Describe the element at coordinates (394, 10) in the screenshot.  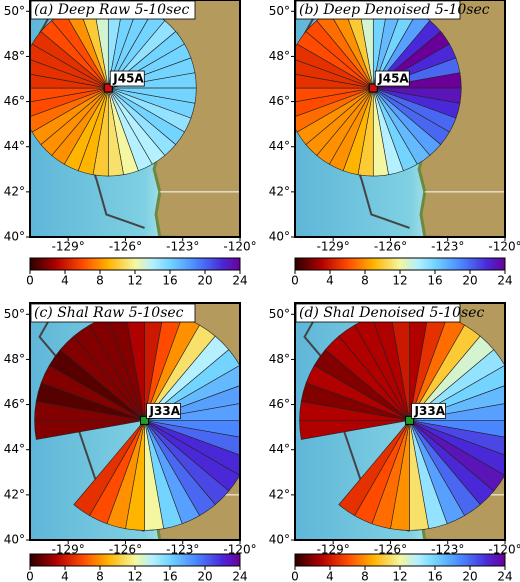
I see `panel-title: (b) Deep Denoised 5-10sec` at that location.